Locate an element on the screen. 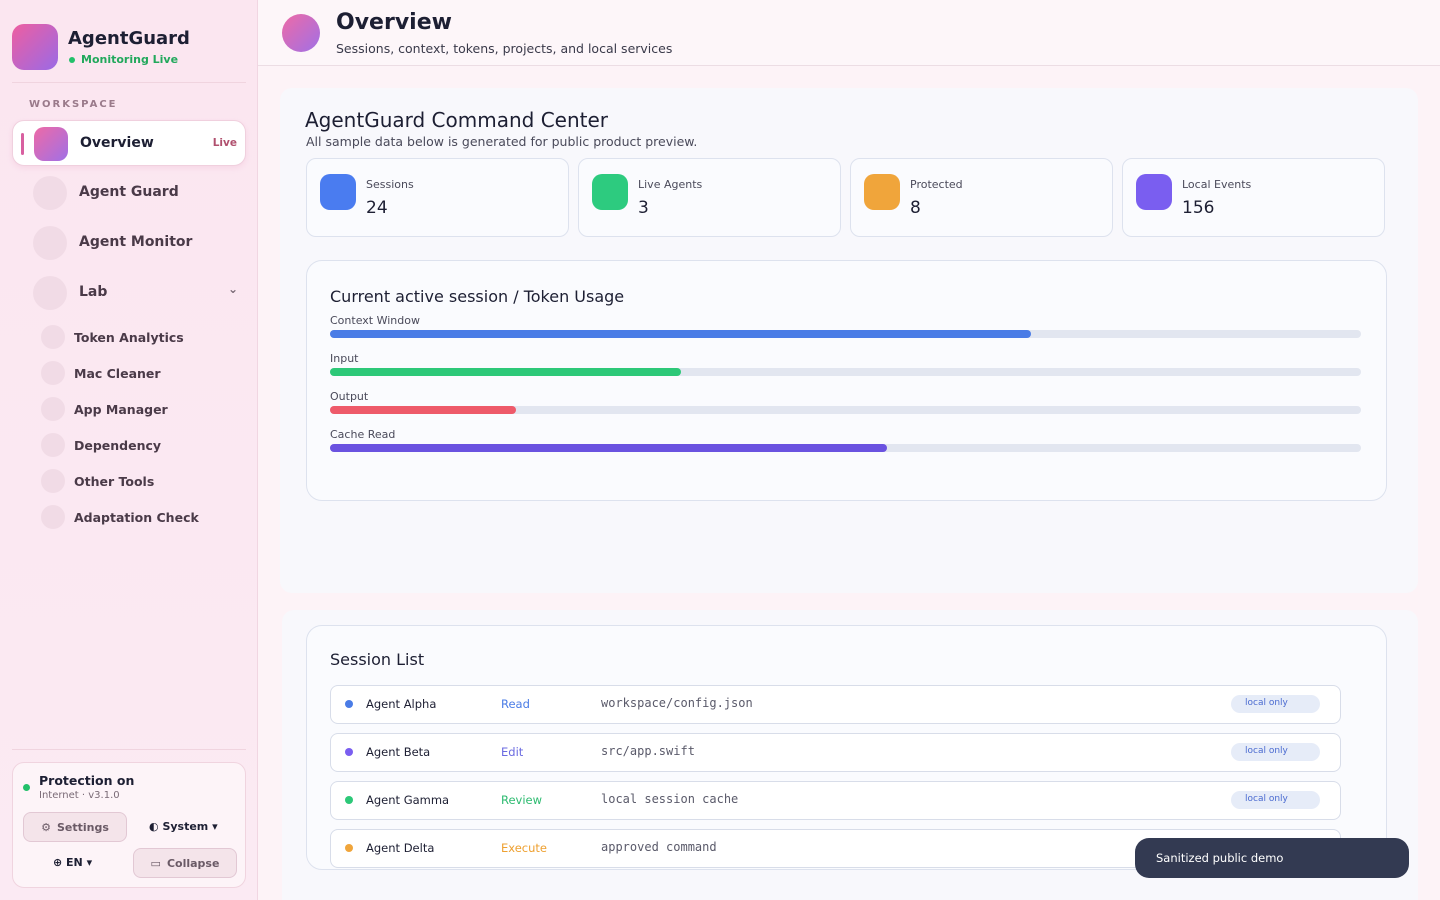  stat-value: 156 is located at coordinates (1198, 208).